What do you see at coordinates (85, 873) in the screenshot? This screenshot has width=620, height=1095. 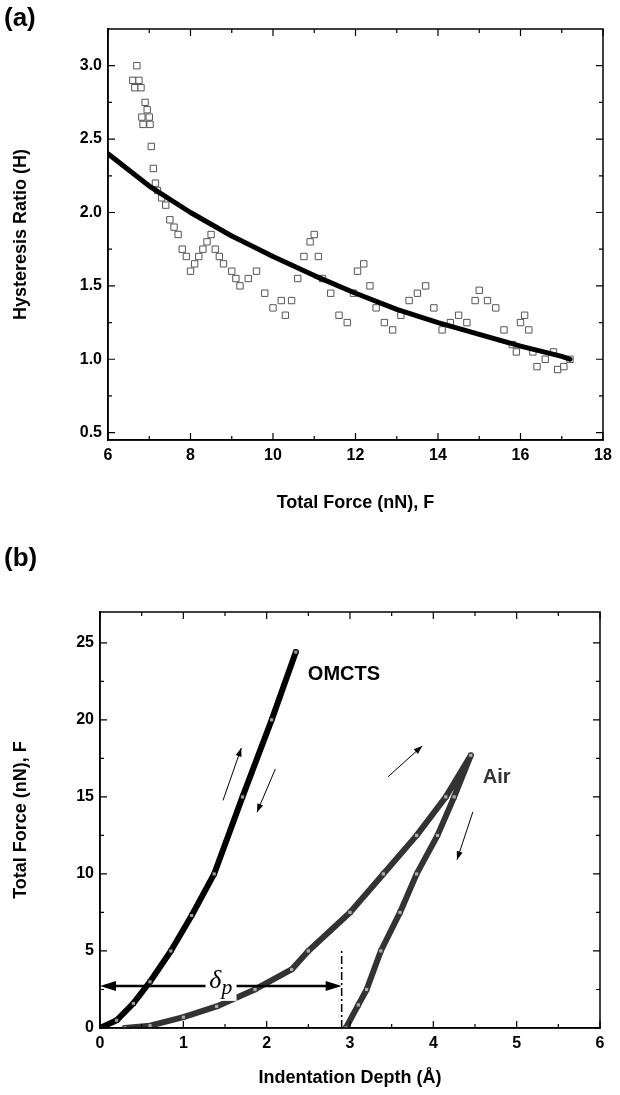 I see `y-tick-label: 10` at bounding box center [85, 873].